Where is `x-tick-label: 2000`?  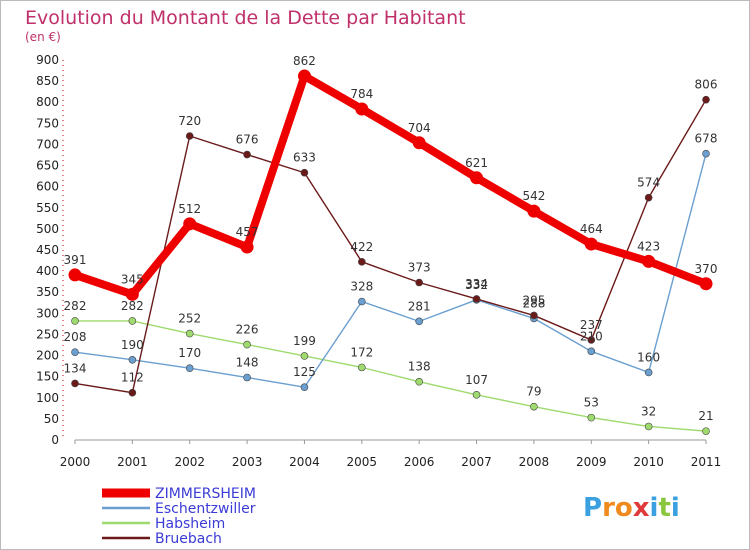 x-tick-label: 2000 is located at coordinates (75, 462).